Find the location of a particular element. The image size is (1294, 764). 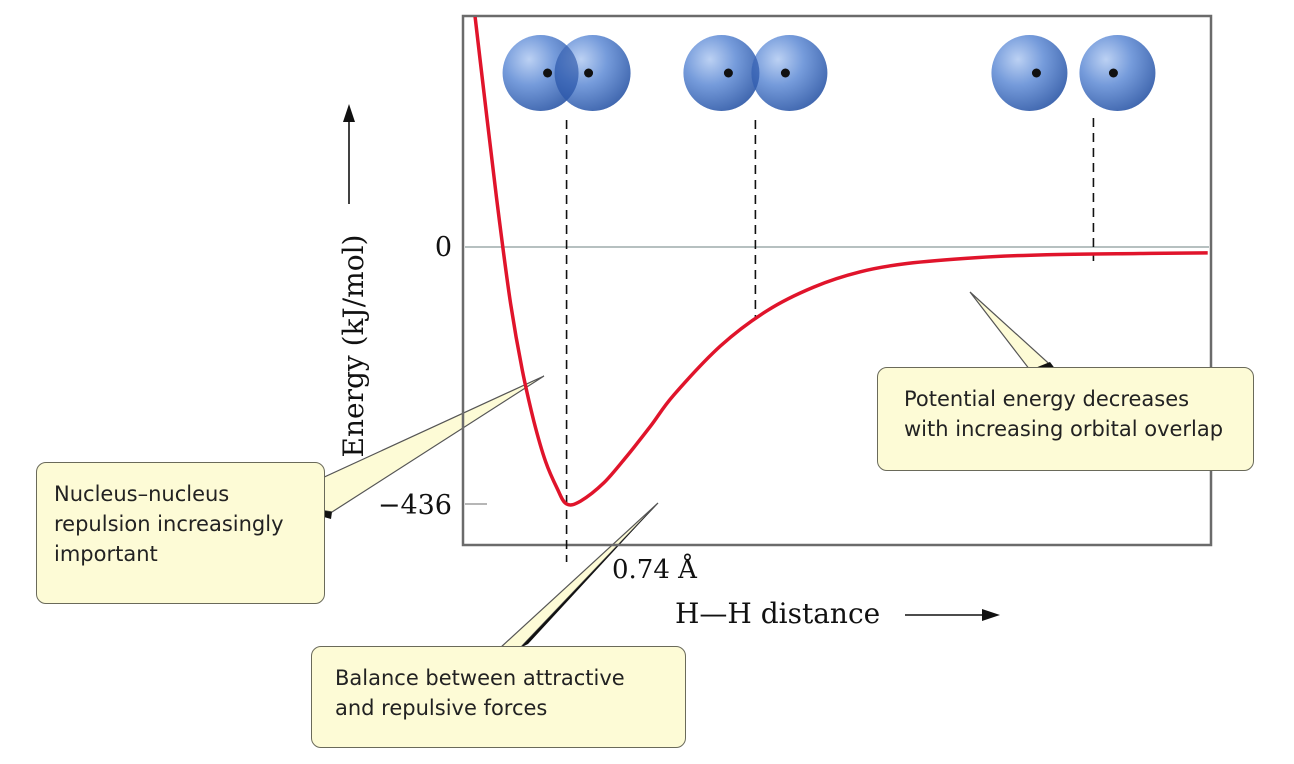

callout-overlap-line-2: with increasing orbital overlap is located at coordinates (1064, 429).